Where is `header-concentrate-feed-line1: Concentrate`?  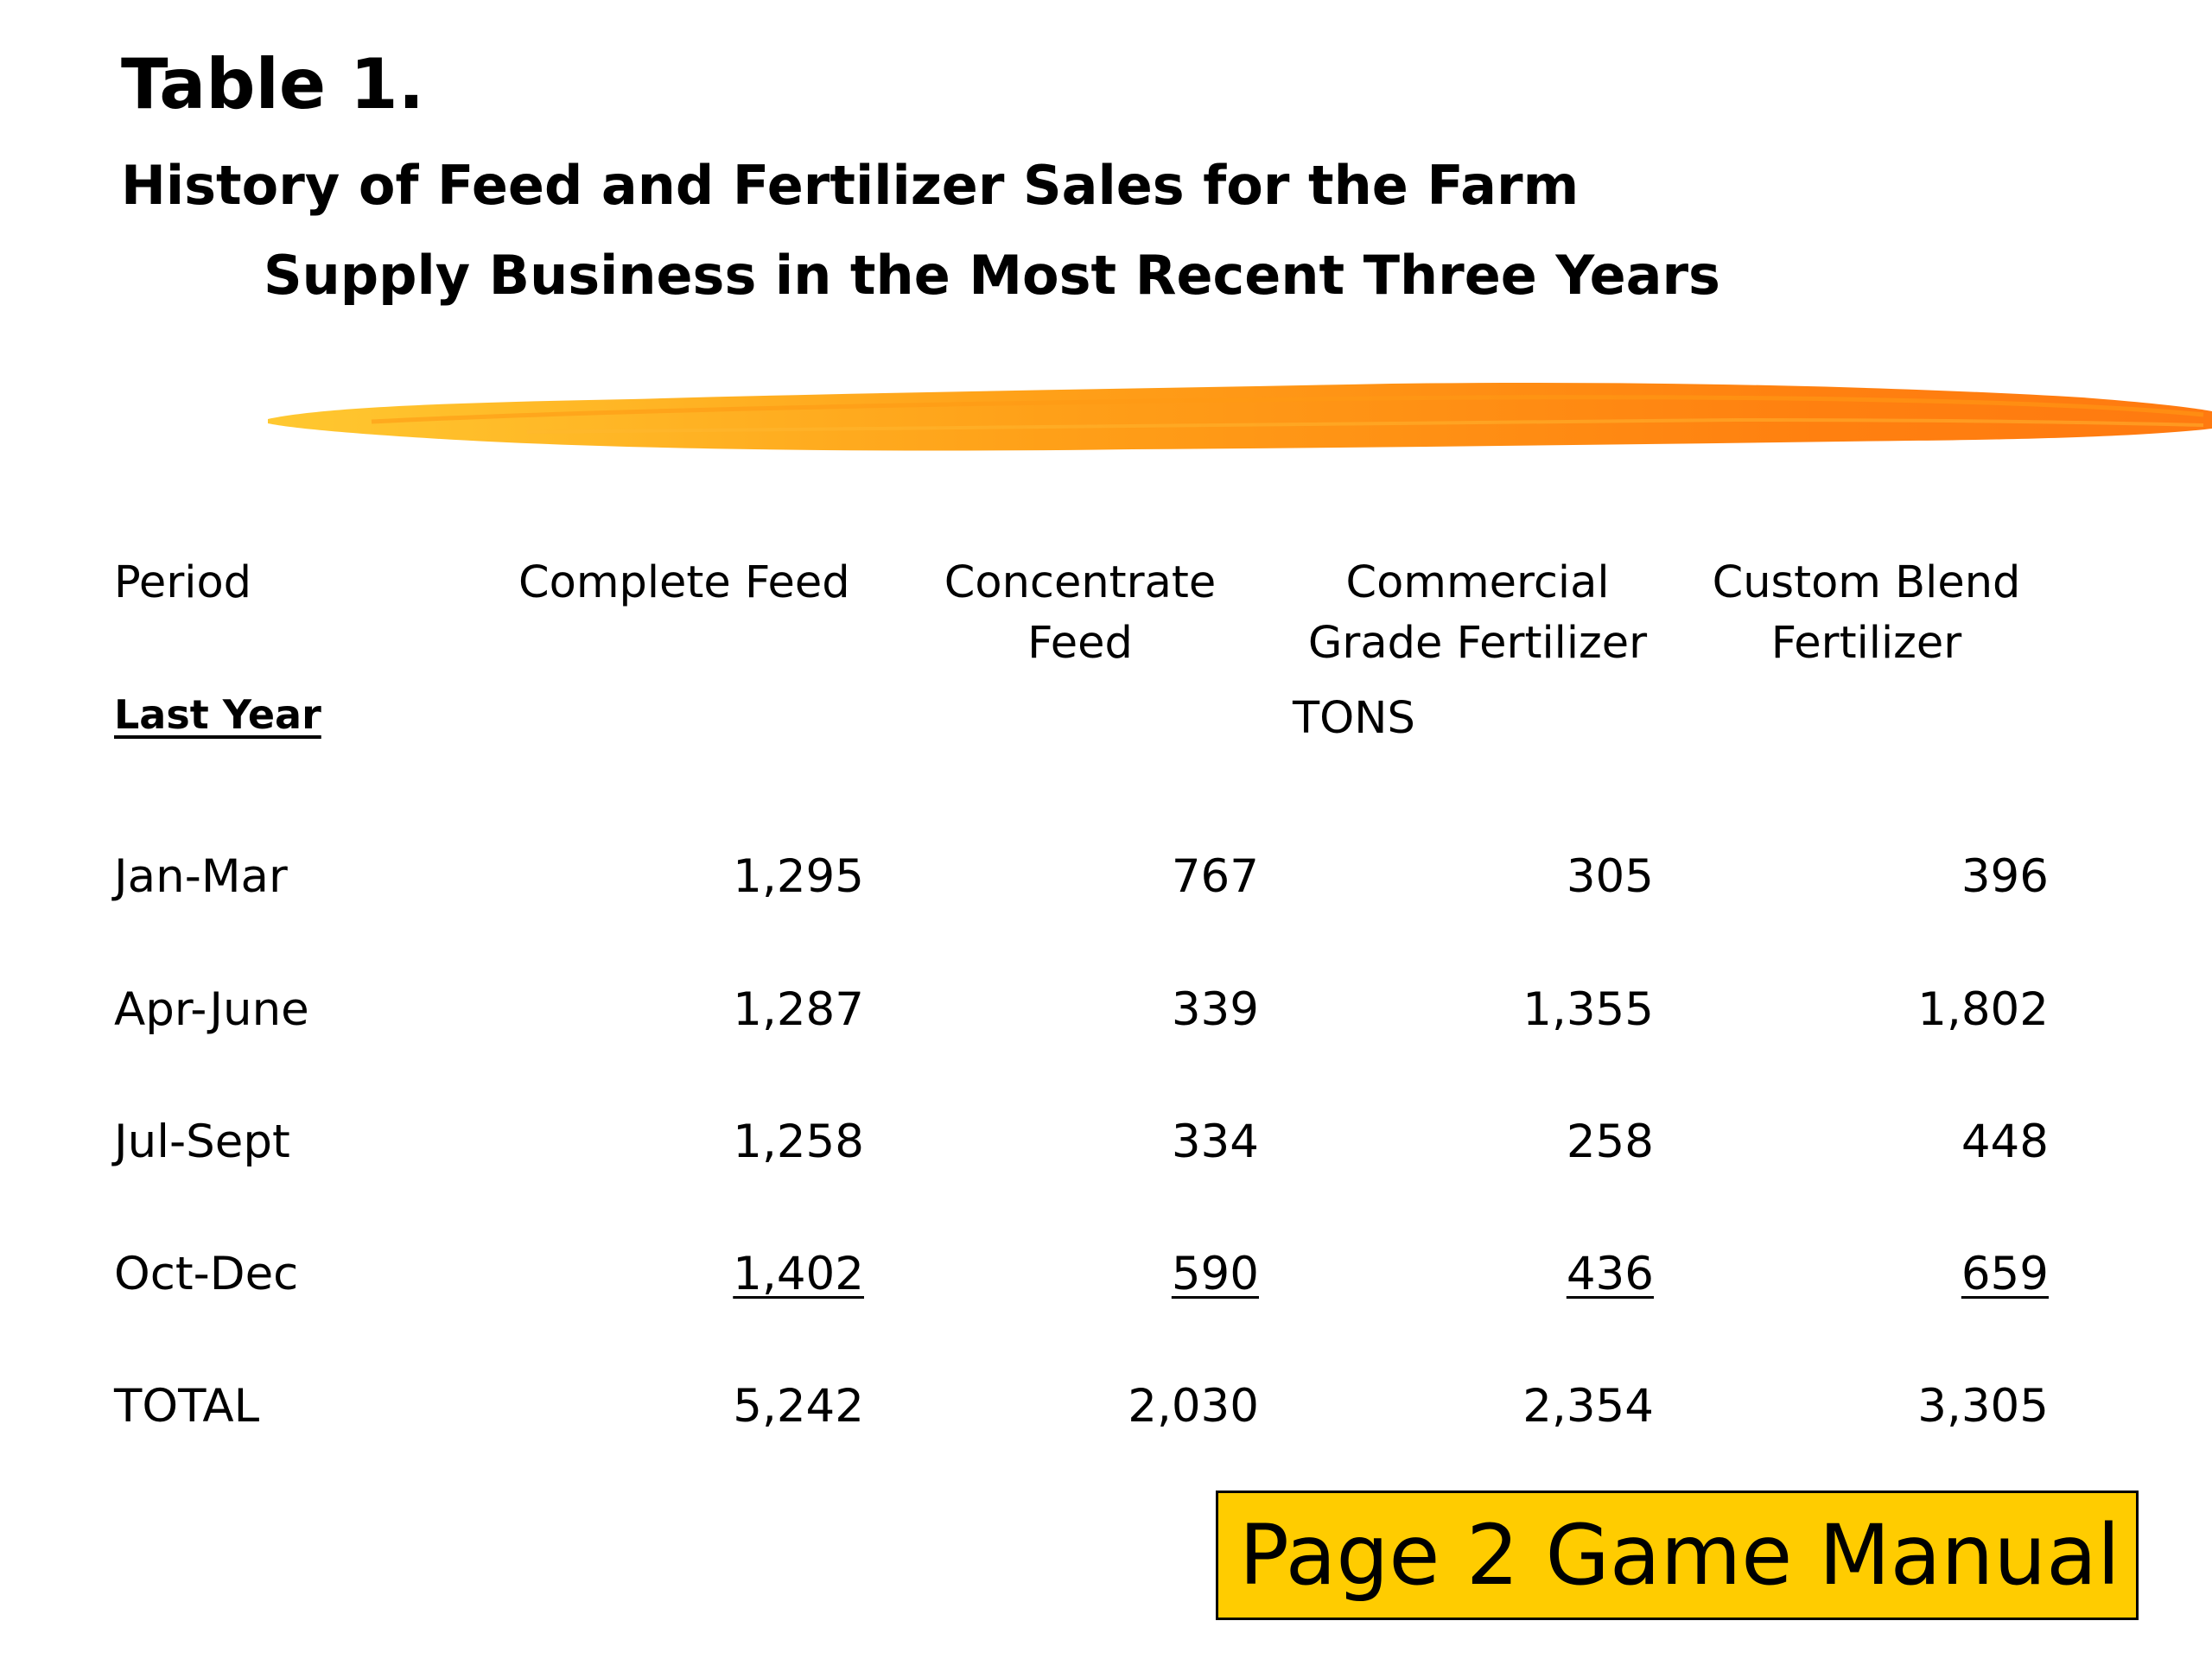
header-concentrate-feed-line1: Concentrate is located at coordinates (1080, 582).